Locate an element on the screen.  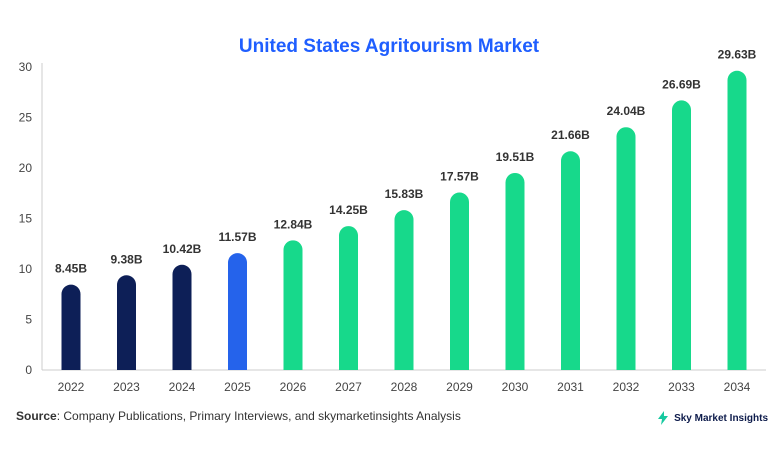
bar-2025 is located at coordinates (237, 311).